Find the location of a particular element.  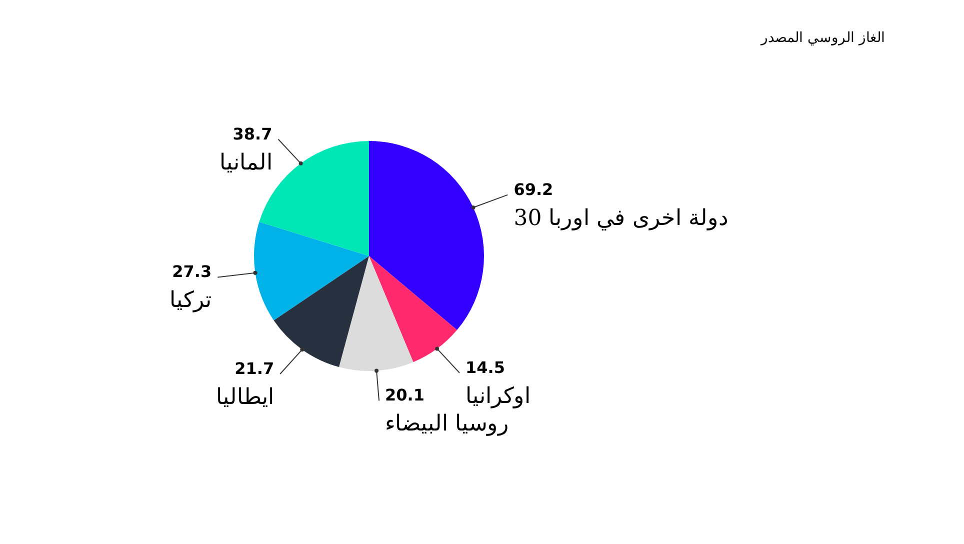

data-label: 38.7 is located at coordinates (252, 134).